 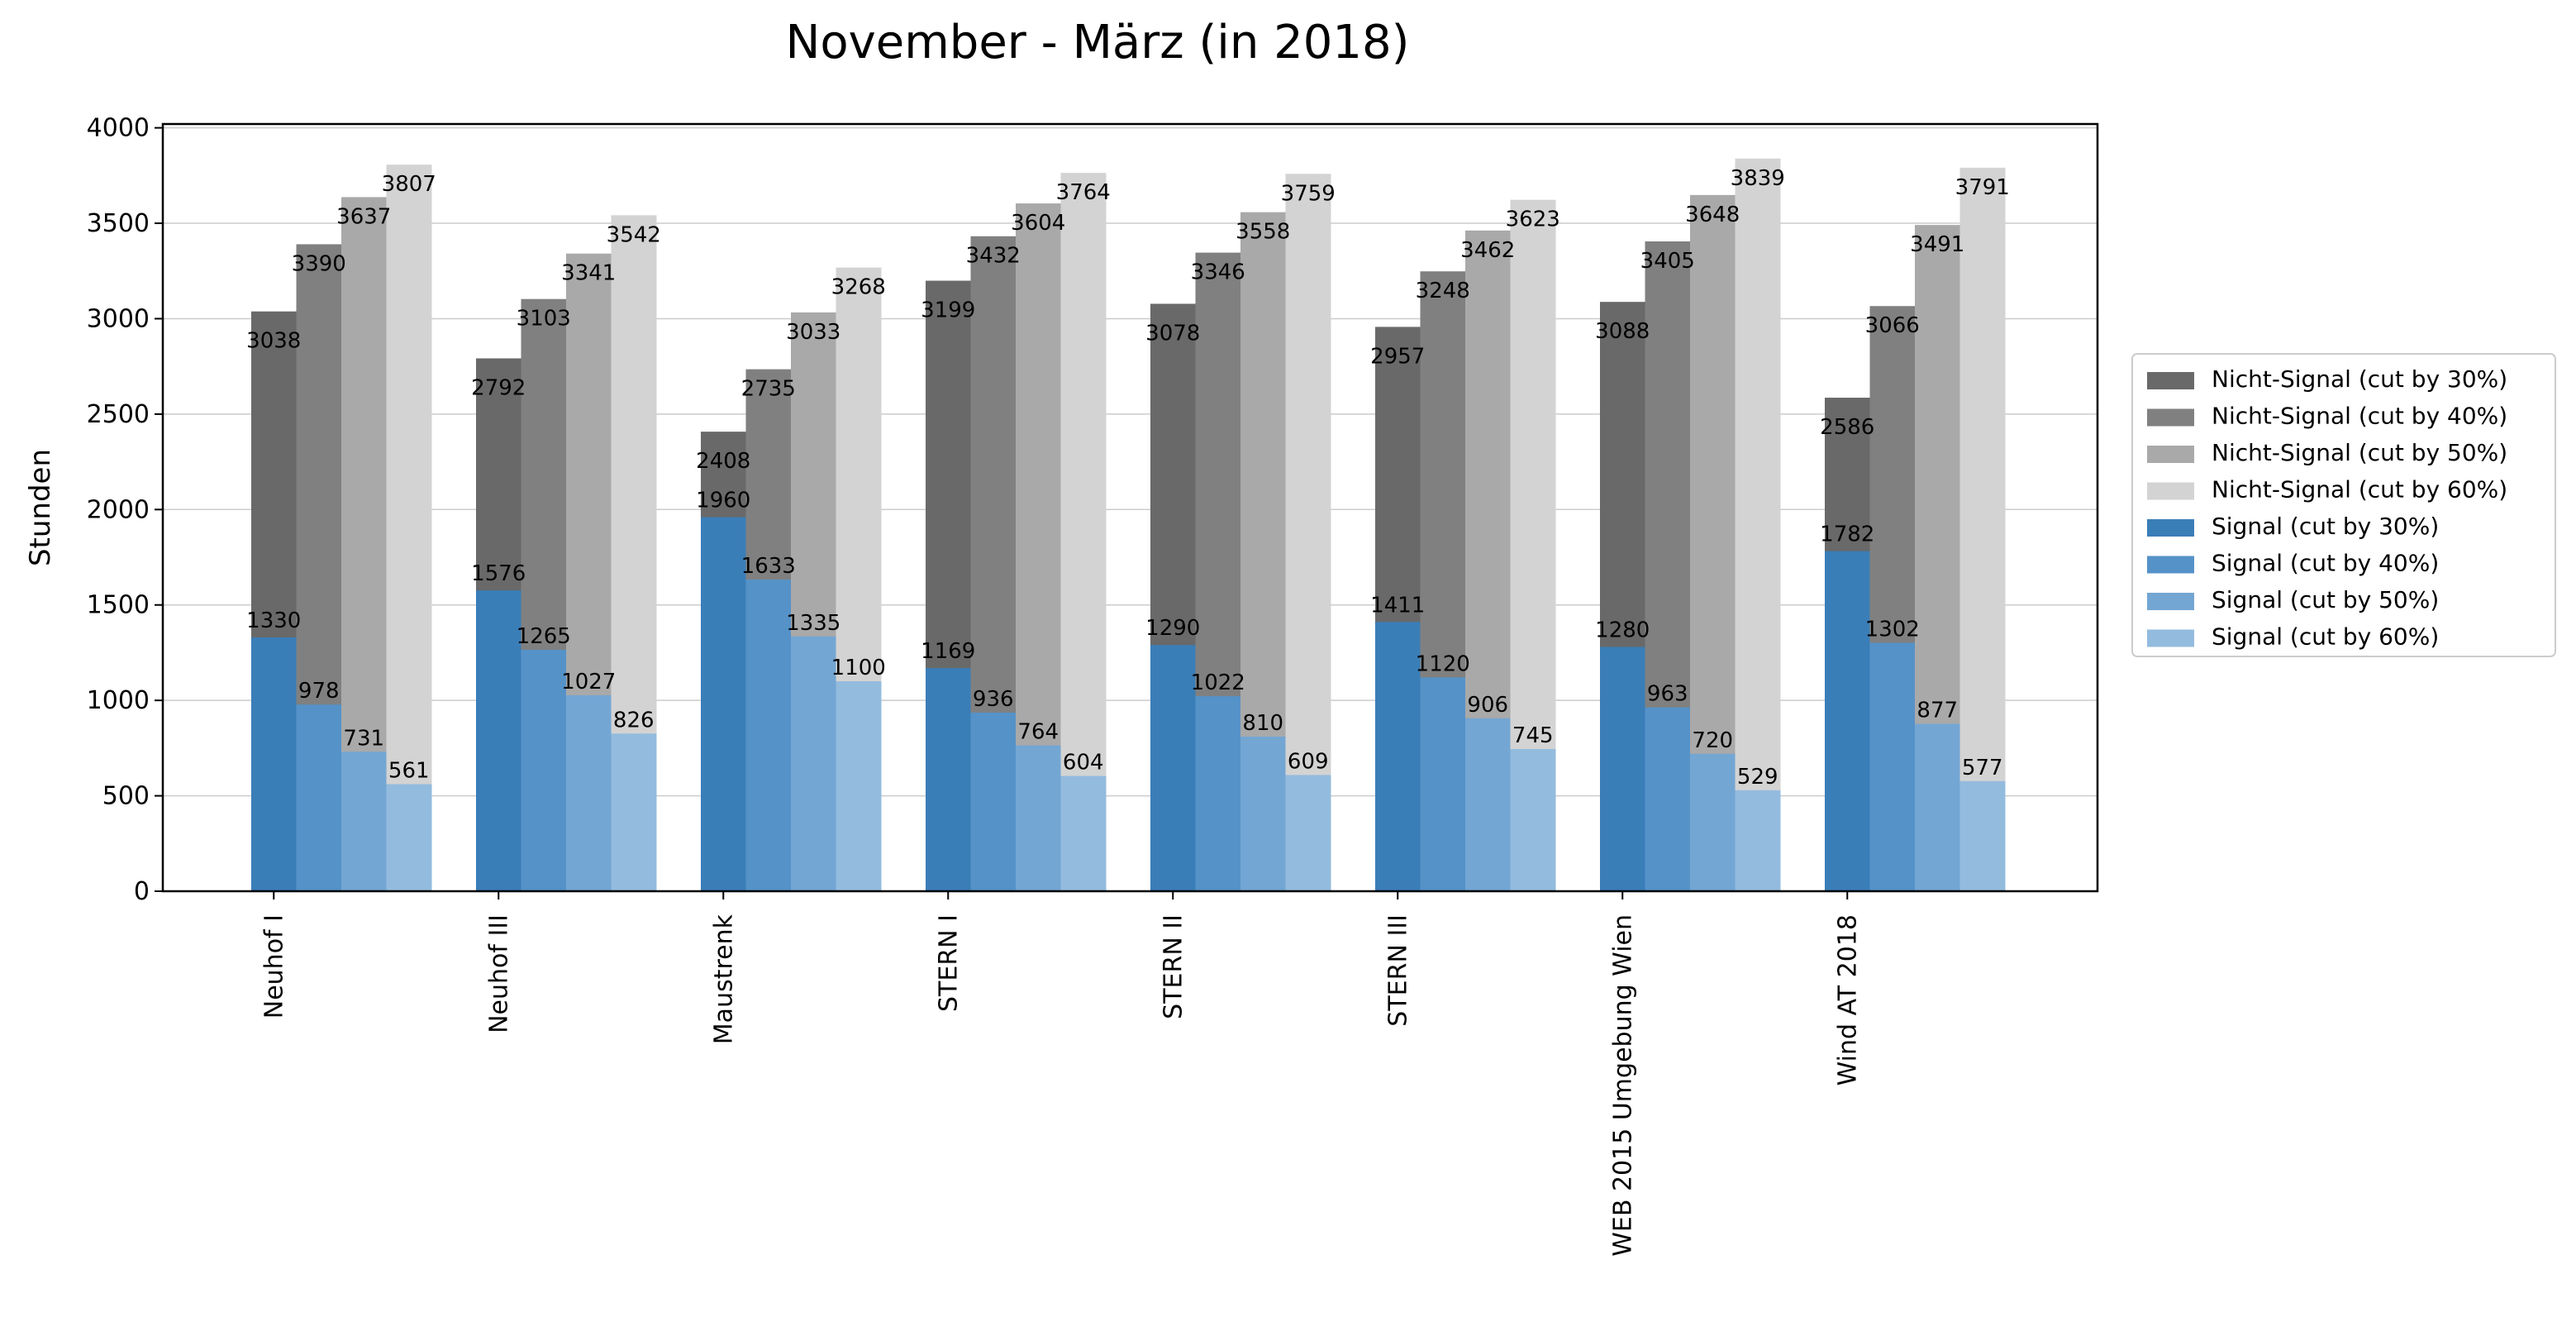 I want to click on legend-entry: Nicht-Signal (cut by 40%), so click(x=2360, y=416).